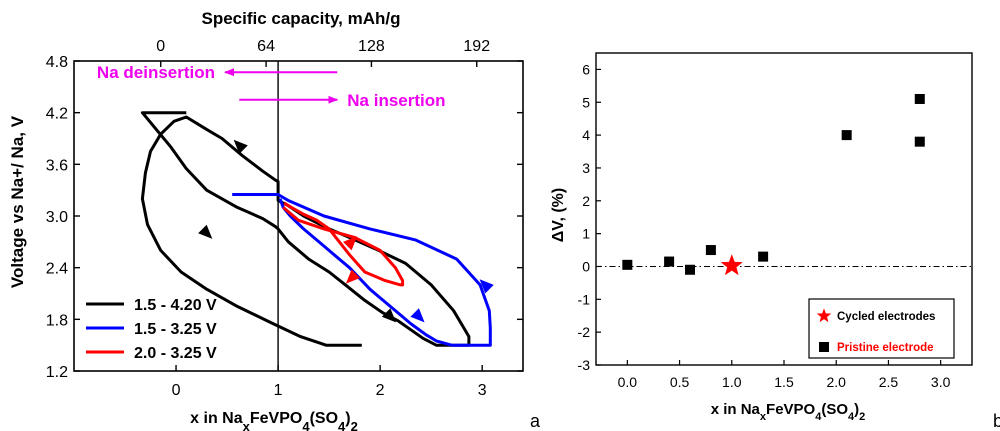 The image size is (1000, 431). Describe the element at coordinates (584, 332) in the screenshot. I see `y-tick-label: -2` at that location.